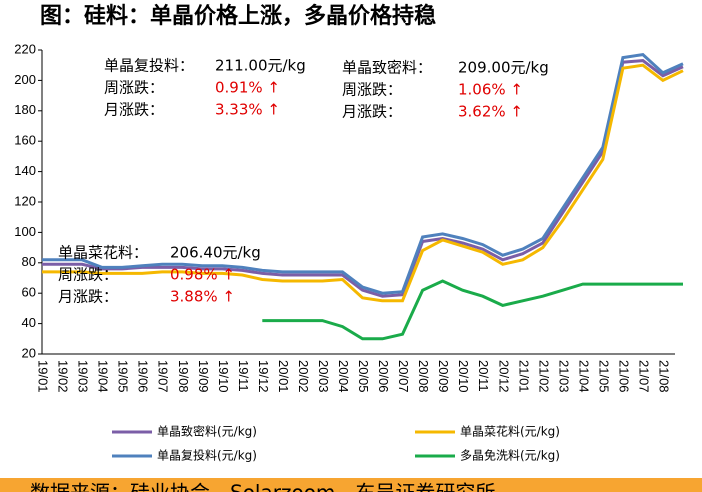  I want to click on x-tick-label: 20/06, so click(383, 376).